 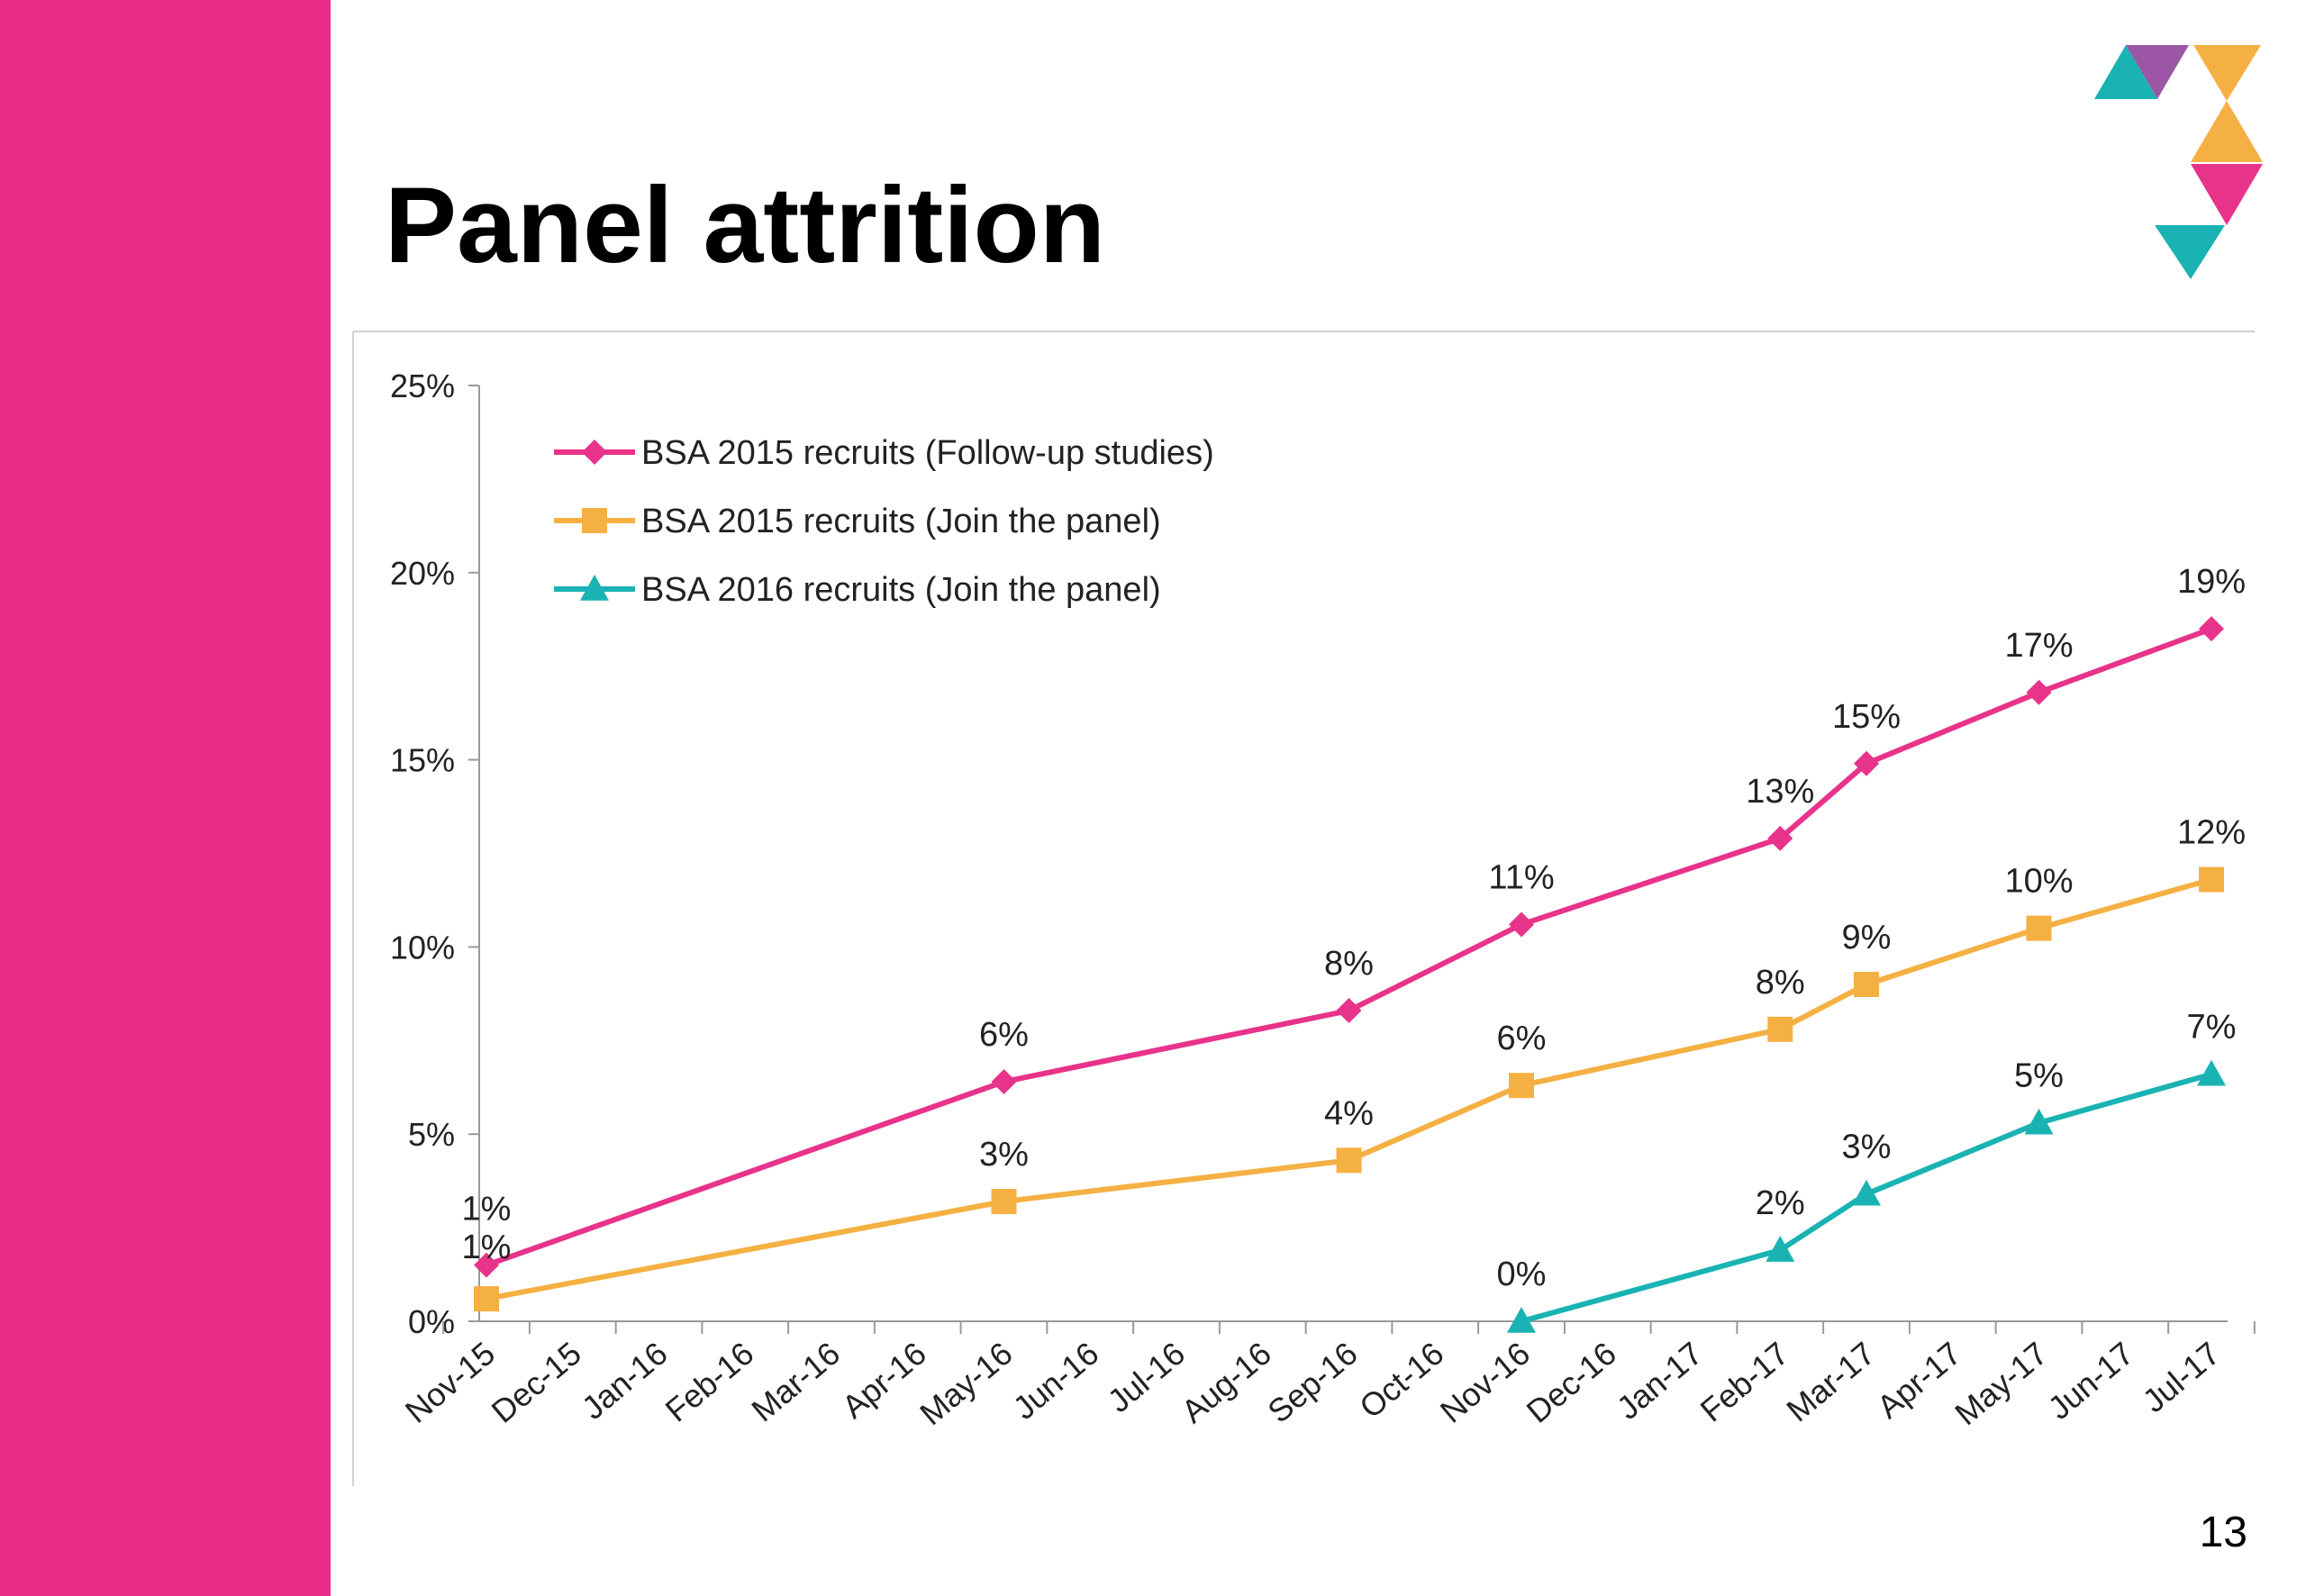 What do you see at coordinates (431, 1134) in the screenshot?
I see `y-tick-label: 5%` at bounding box center [431, 1134].